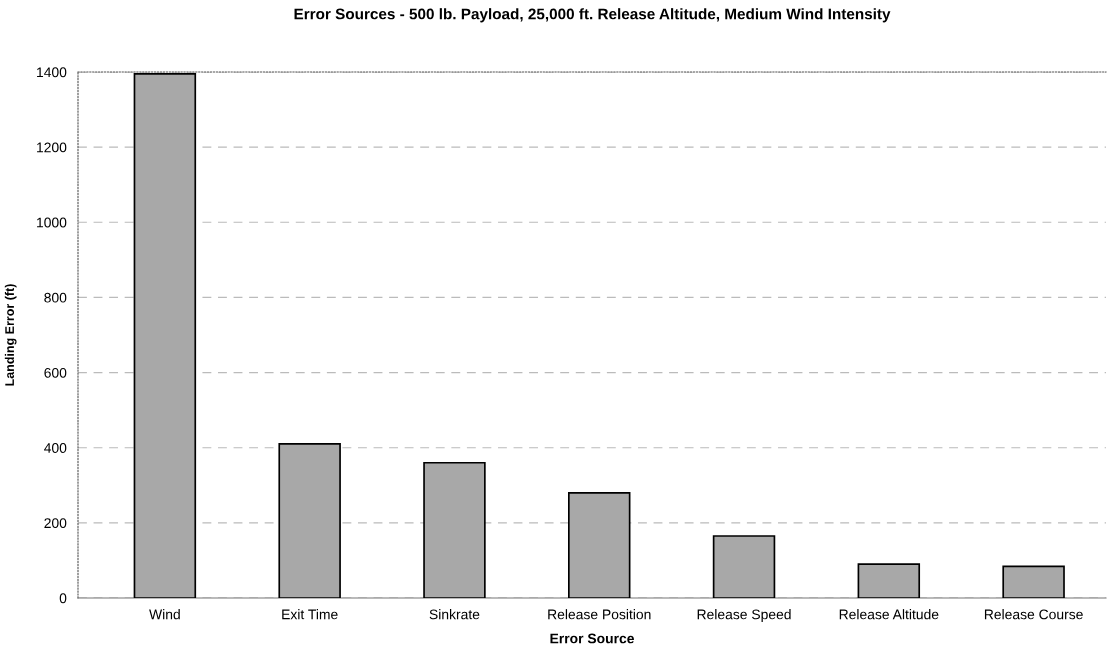 The width and height of the screenshot is (1108, 656). I want to click on chart-title: Error Sources - 500 lb. Payload, 25,000 ft. Release Altitude, Medium Wind Intensity, so click(592, 15).